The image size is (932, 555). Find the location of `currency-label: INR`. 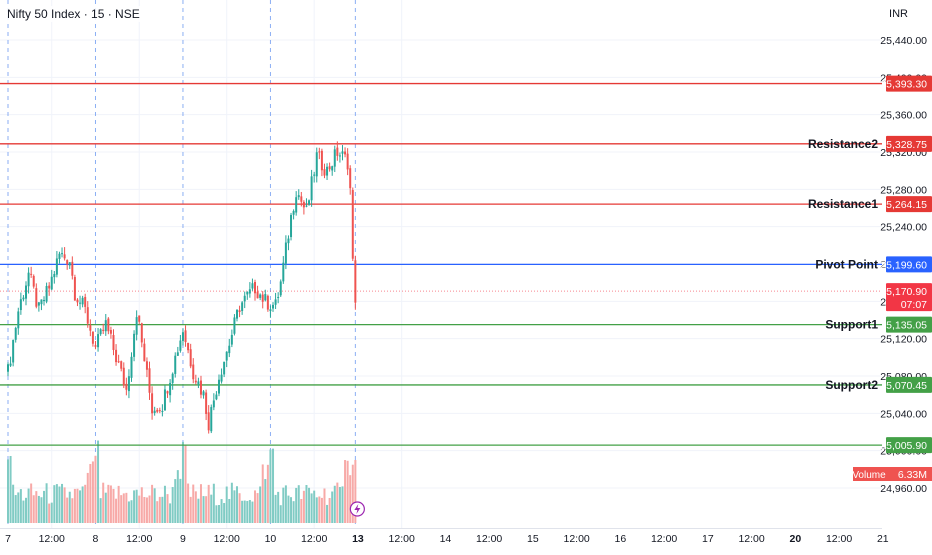

currency-label: INR is located at coordinates (898, 14).